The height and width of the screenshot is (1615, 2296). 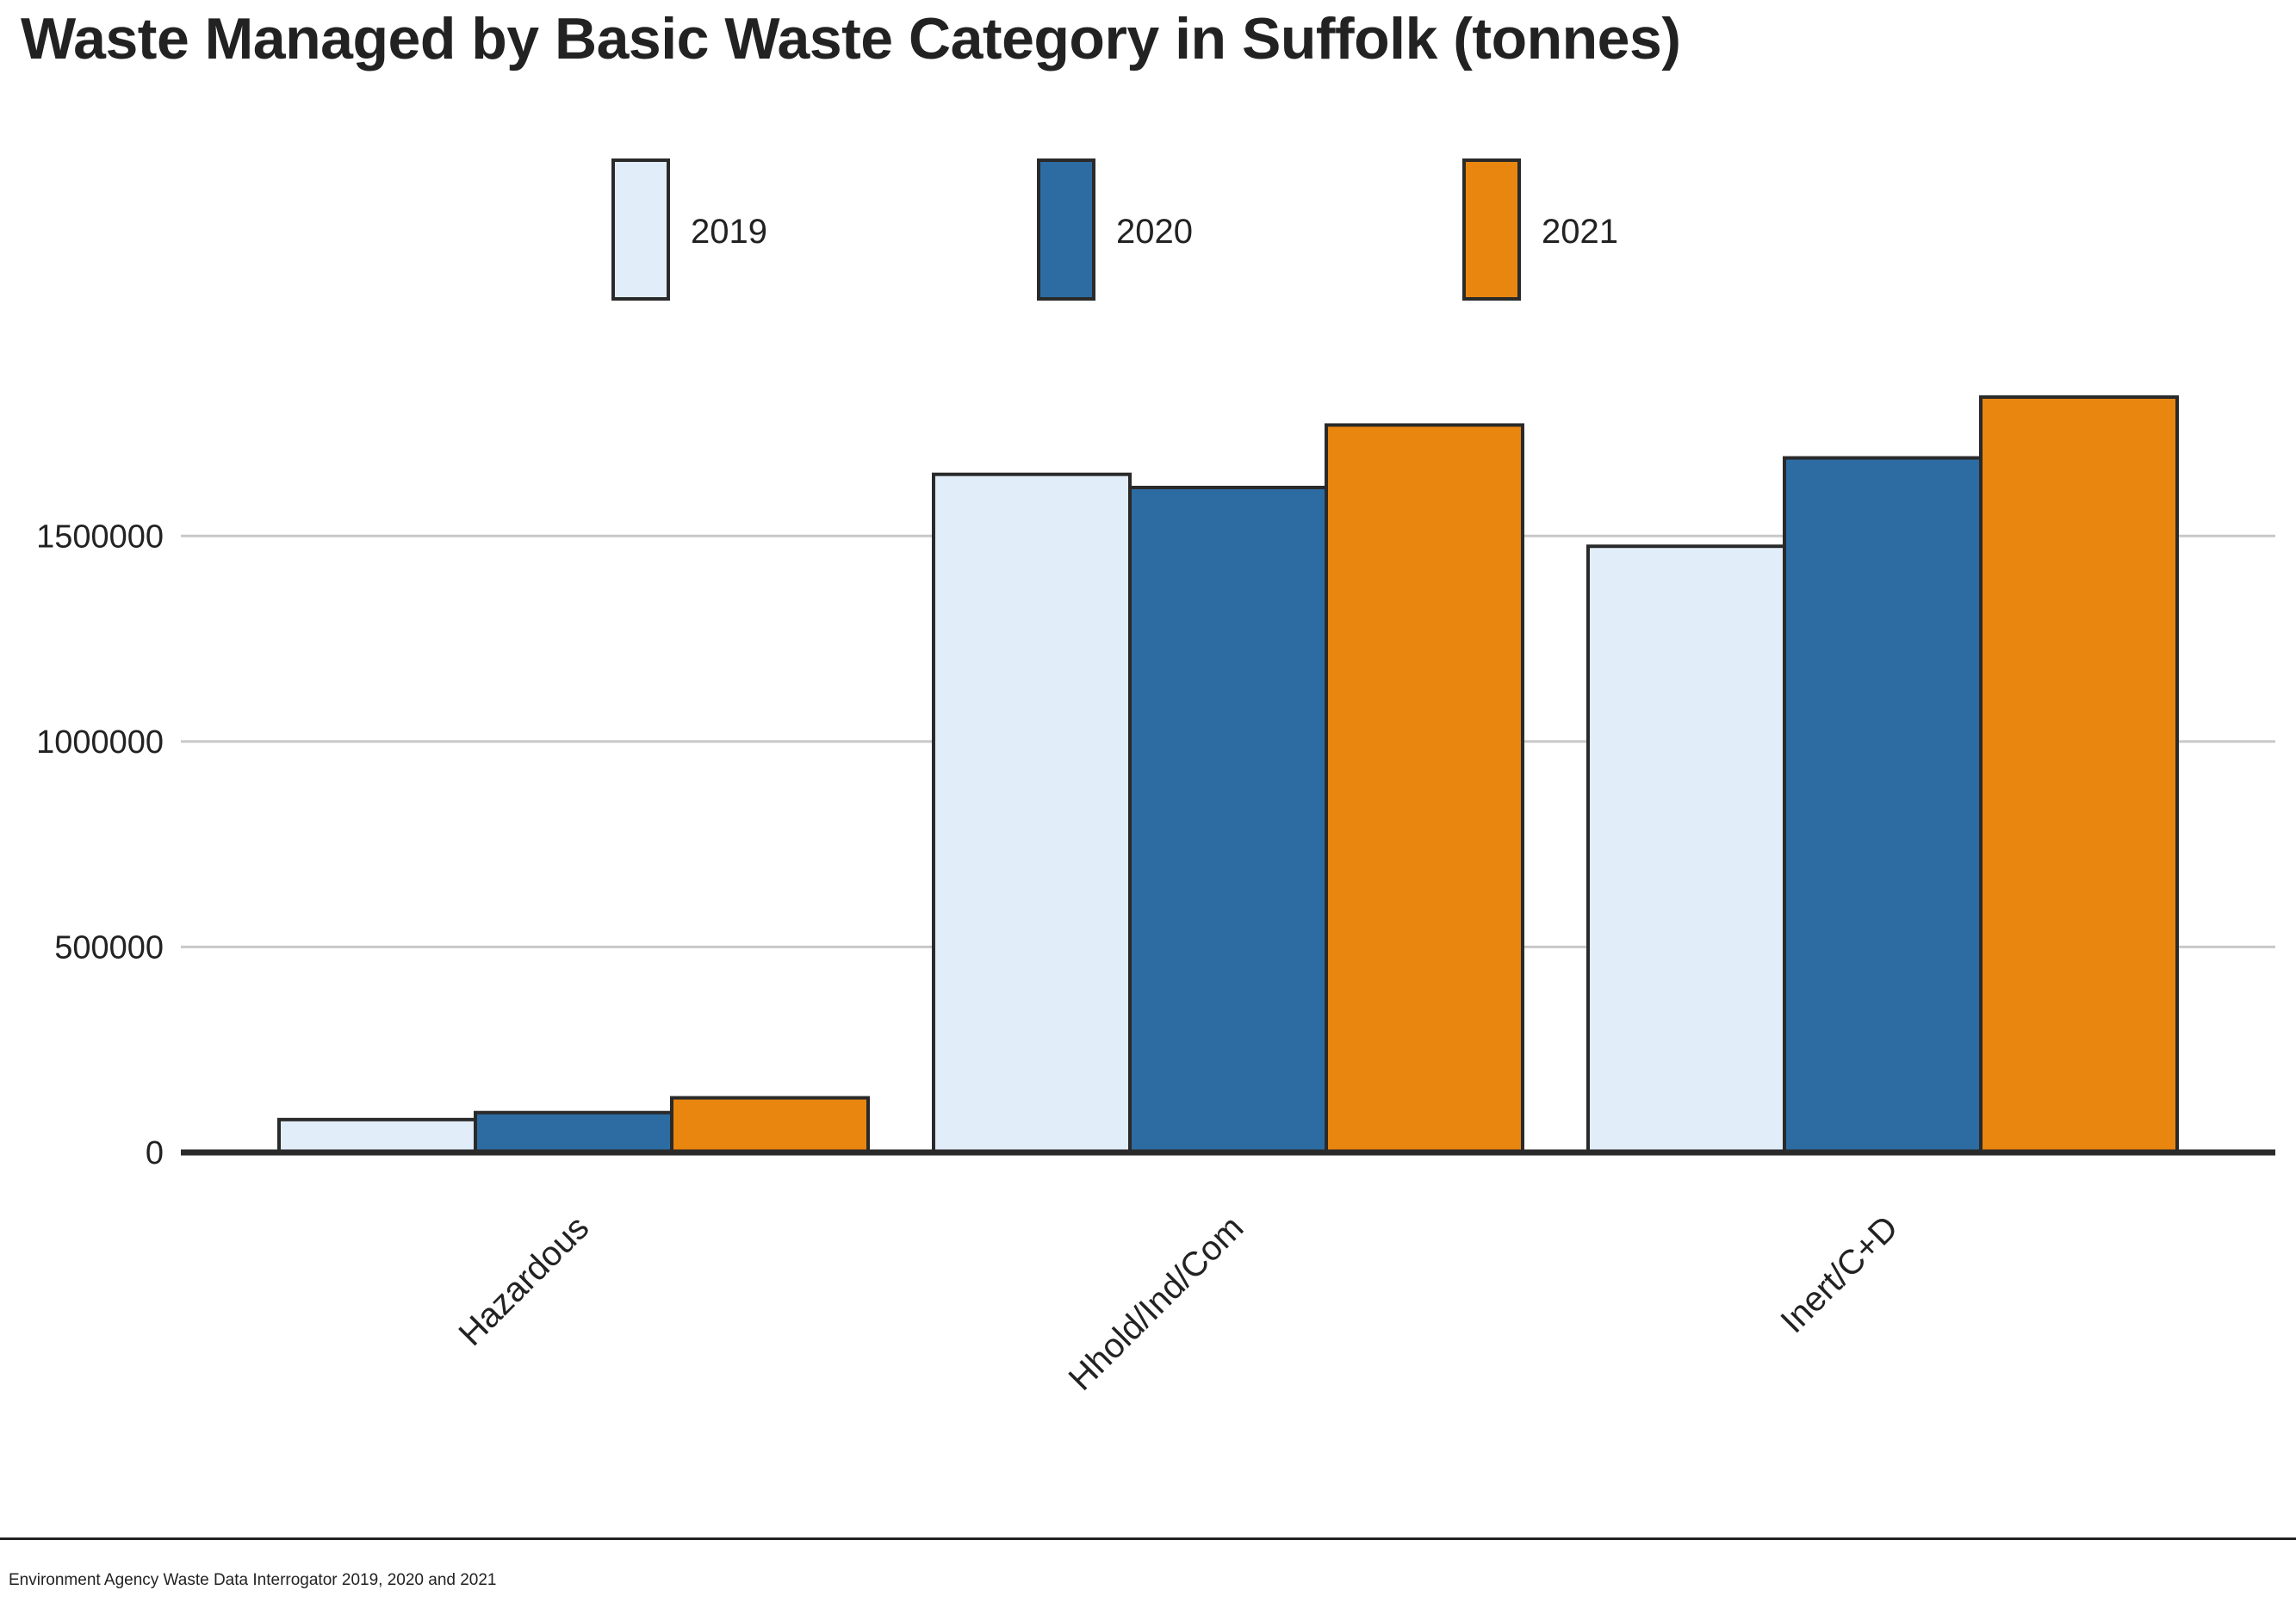 What do you see at coordinates (1883, 805) in the screenshot?
I see `bar-inert-c-d-2020` at bounding box center [1883, 805].